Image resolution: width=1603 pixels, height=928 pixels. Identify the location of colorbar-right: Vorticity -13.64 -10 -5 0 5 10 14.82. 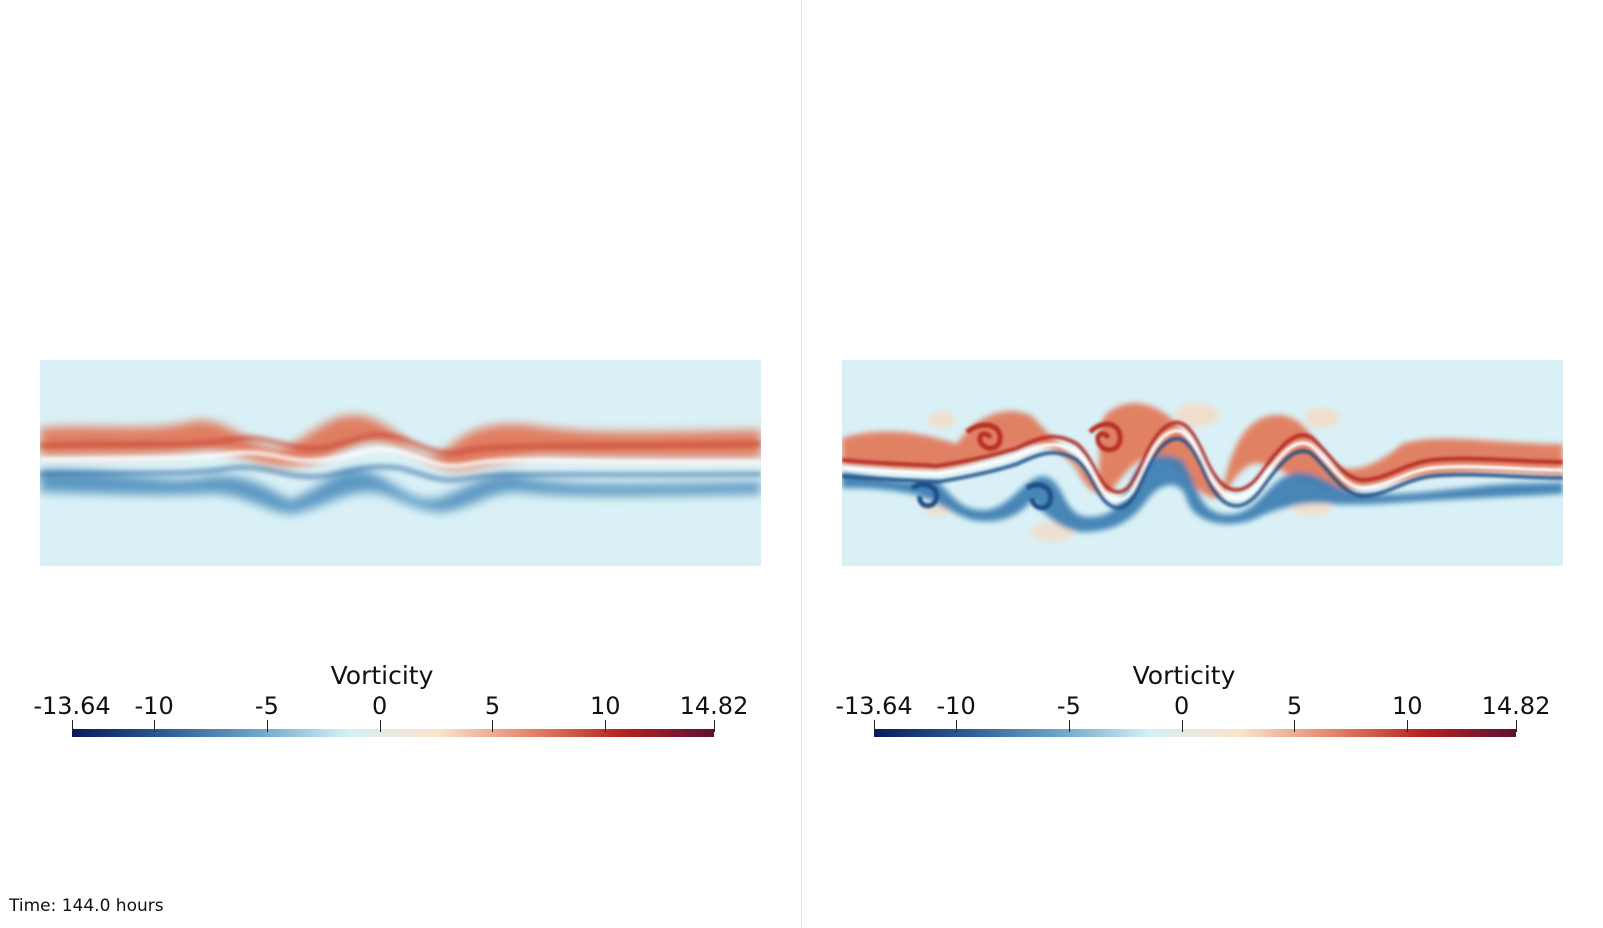
(1192, 701).